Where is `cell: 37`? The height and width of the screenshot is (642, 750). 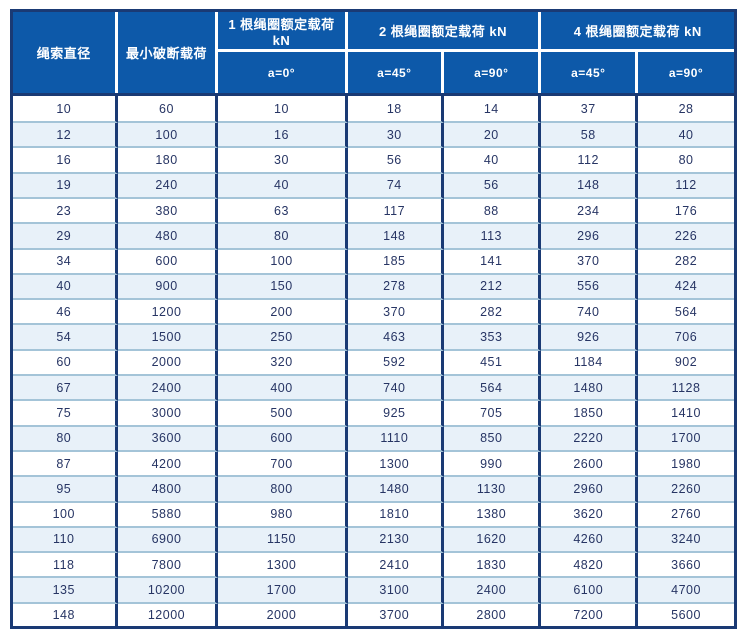 cell: 37 is located at coordinates (590, 108).